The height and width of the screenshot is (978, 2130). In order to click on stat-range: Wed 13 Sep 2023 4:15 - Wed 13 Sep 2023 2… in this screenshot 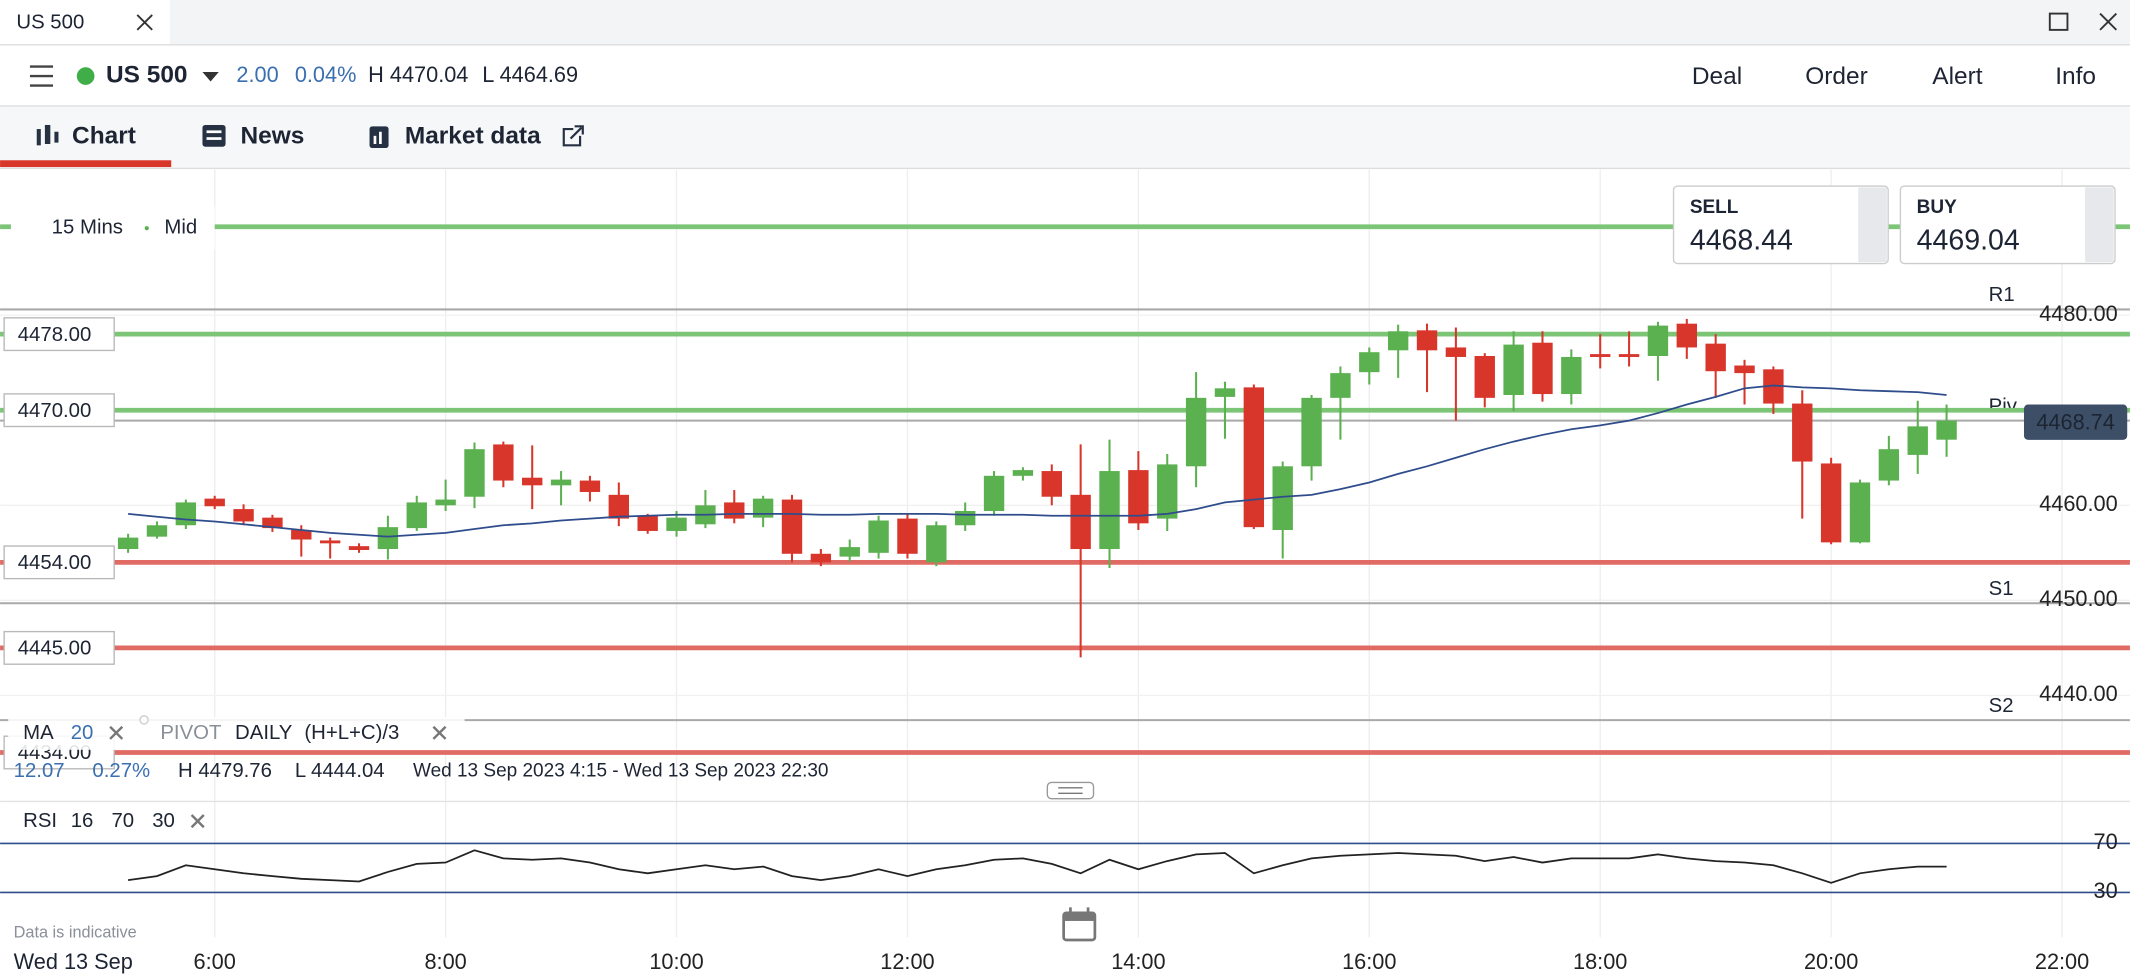, I will do `click(621, 771)`.